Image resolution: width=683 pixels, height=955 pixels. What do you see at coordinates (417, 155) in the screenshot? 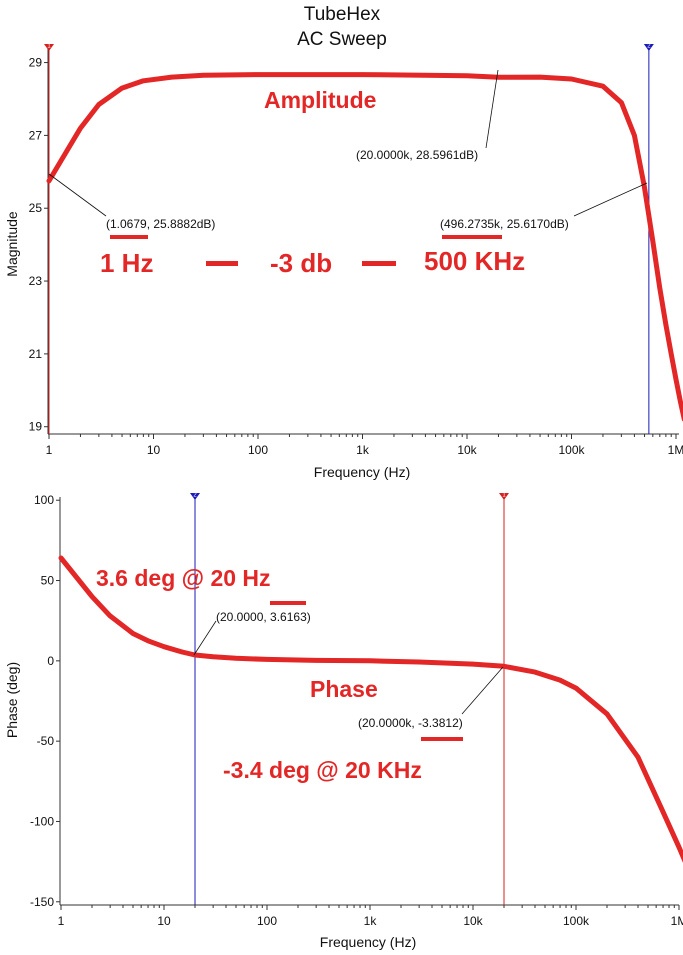
I see `marker-readout-mid: (20.0000k, 28.5961dB)` at bounding box center [417, 155].